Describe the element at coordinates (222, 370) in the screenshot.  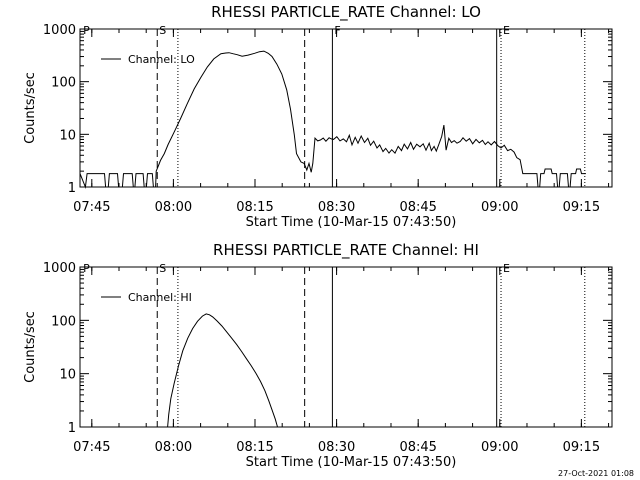
I see `series-line` at that location.